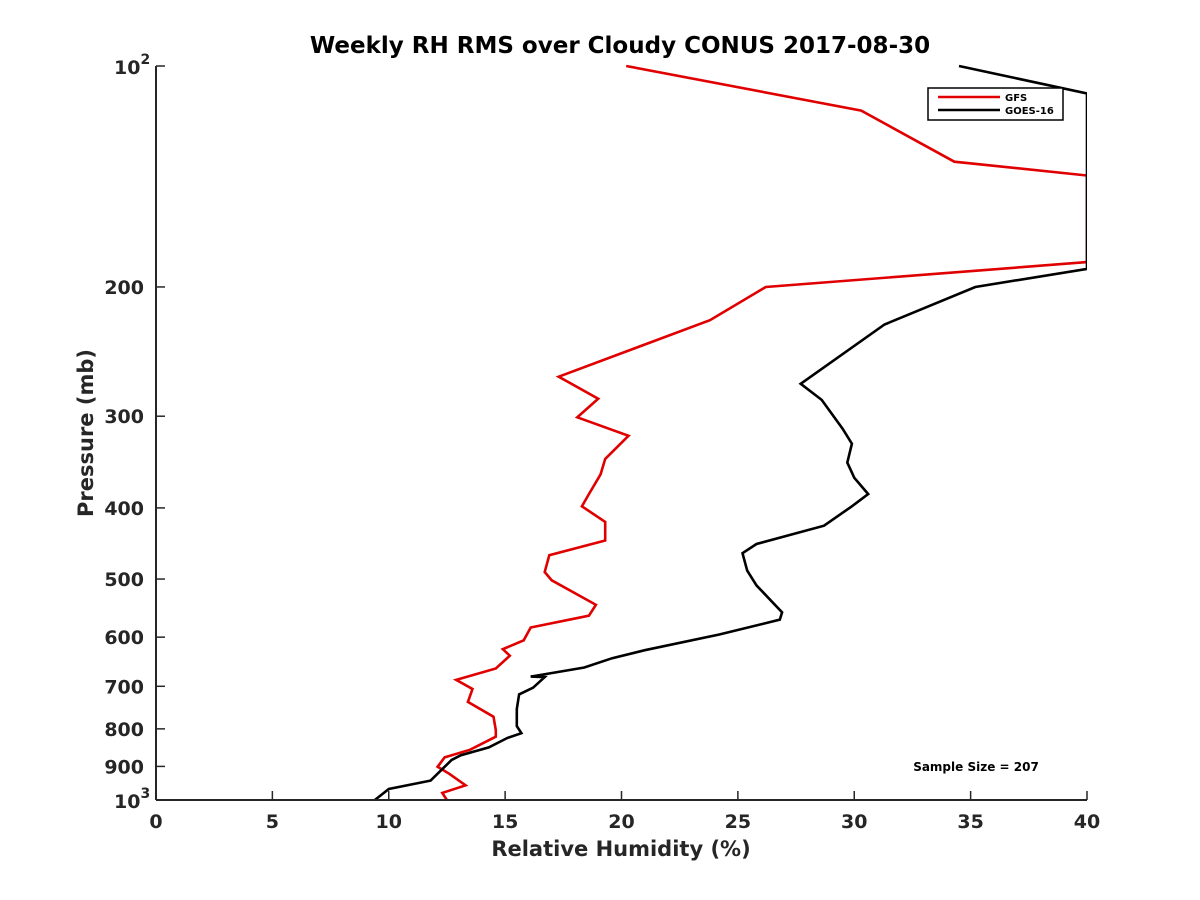  What do you see at coordinates (970, 822) in the screenshot?
I see `x-tick-label: 35` at bounding box center [970, 822].